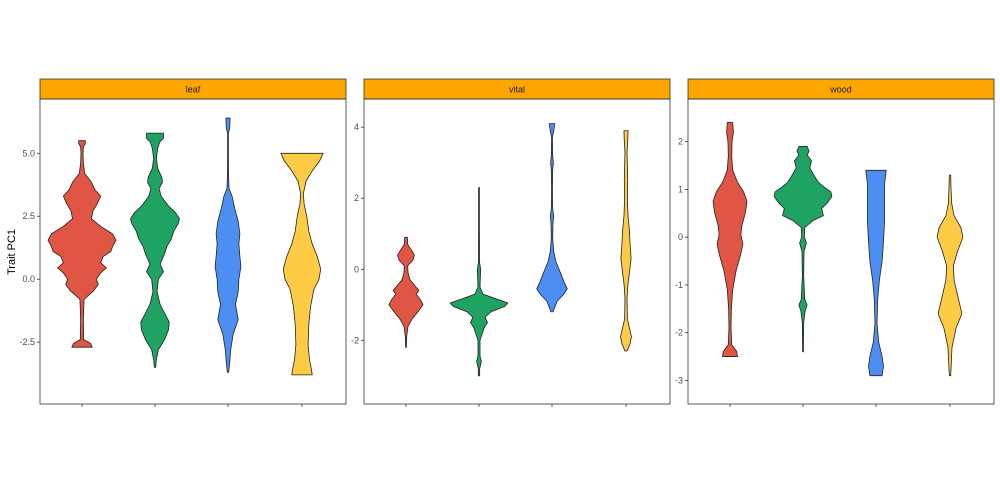  What do you see at coordinates (28, 153) in the screenshot?
I see `y-tick-label: 5.0` at bounding box center [28, 153].